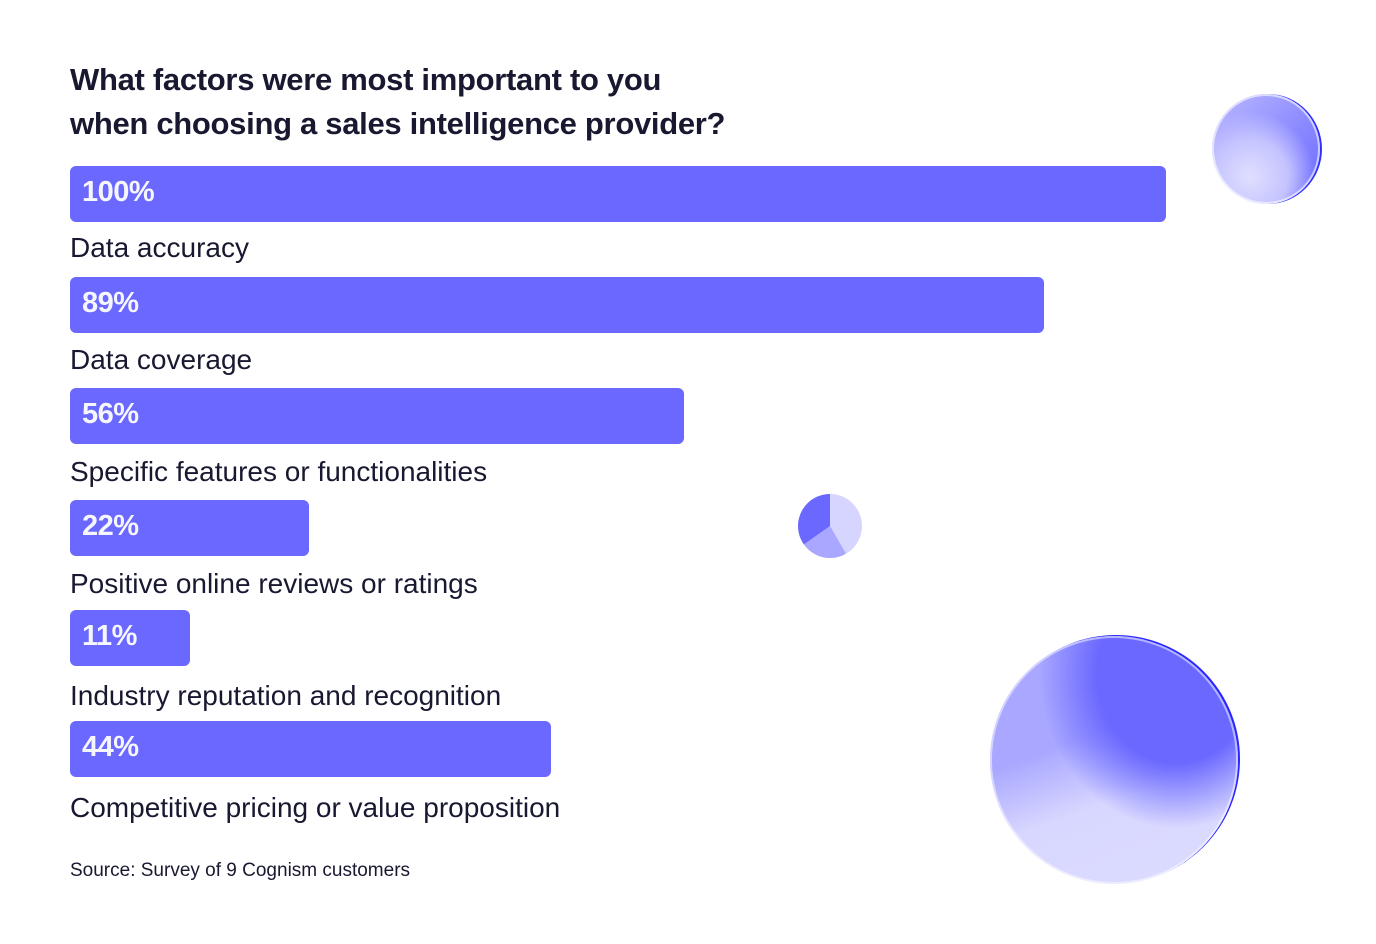 The height and width of the screenshot is (944, 1376). What do you see at coordinates (118, 192) in the screenshot?
I see `bar-value: 100%` at bounding box center [118, 192].